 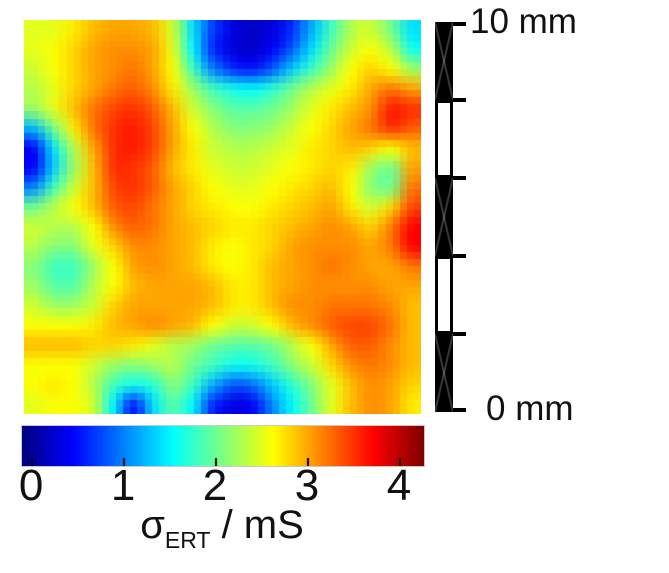 I want to click on colorbar-tick-label-1: 1, so click(x=123, y=485).